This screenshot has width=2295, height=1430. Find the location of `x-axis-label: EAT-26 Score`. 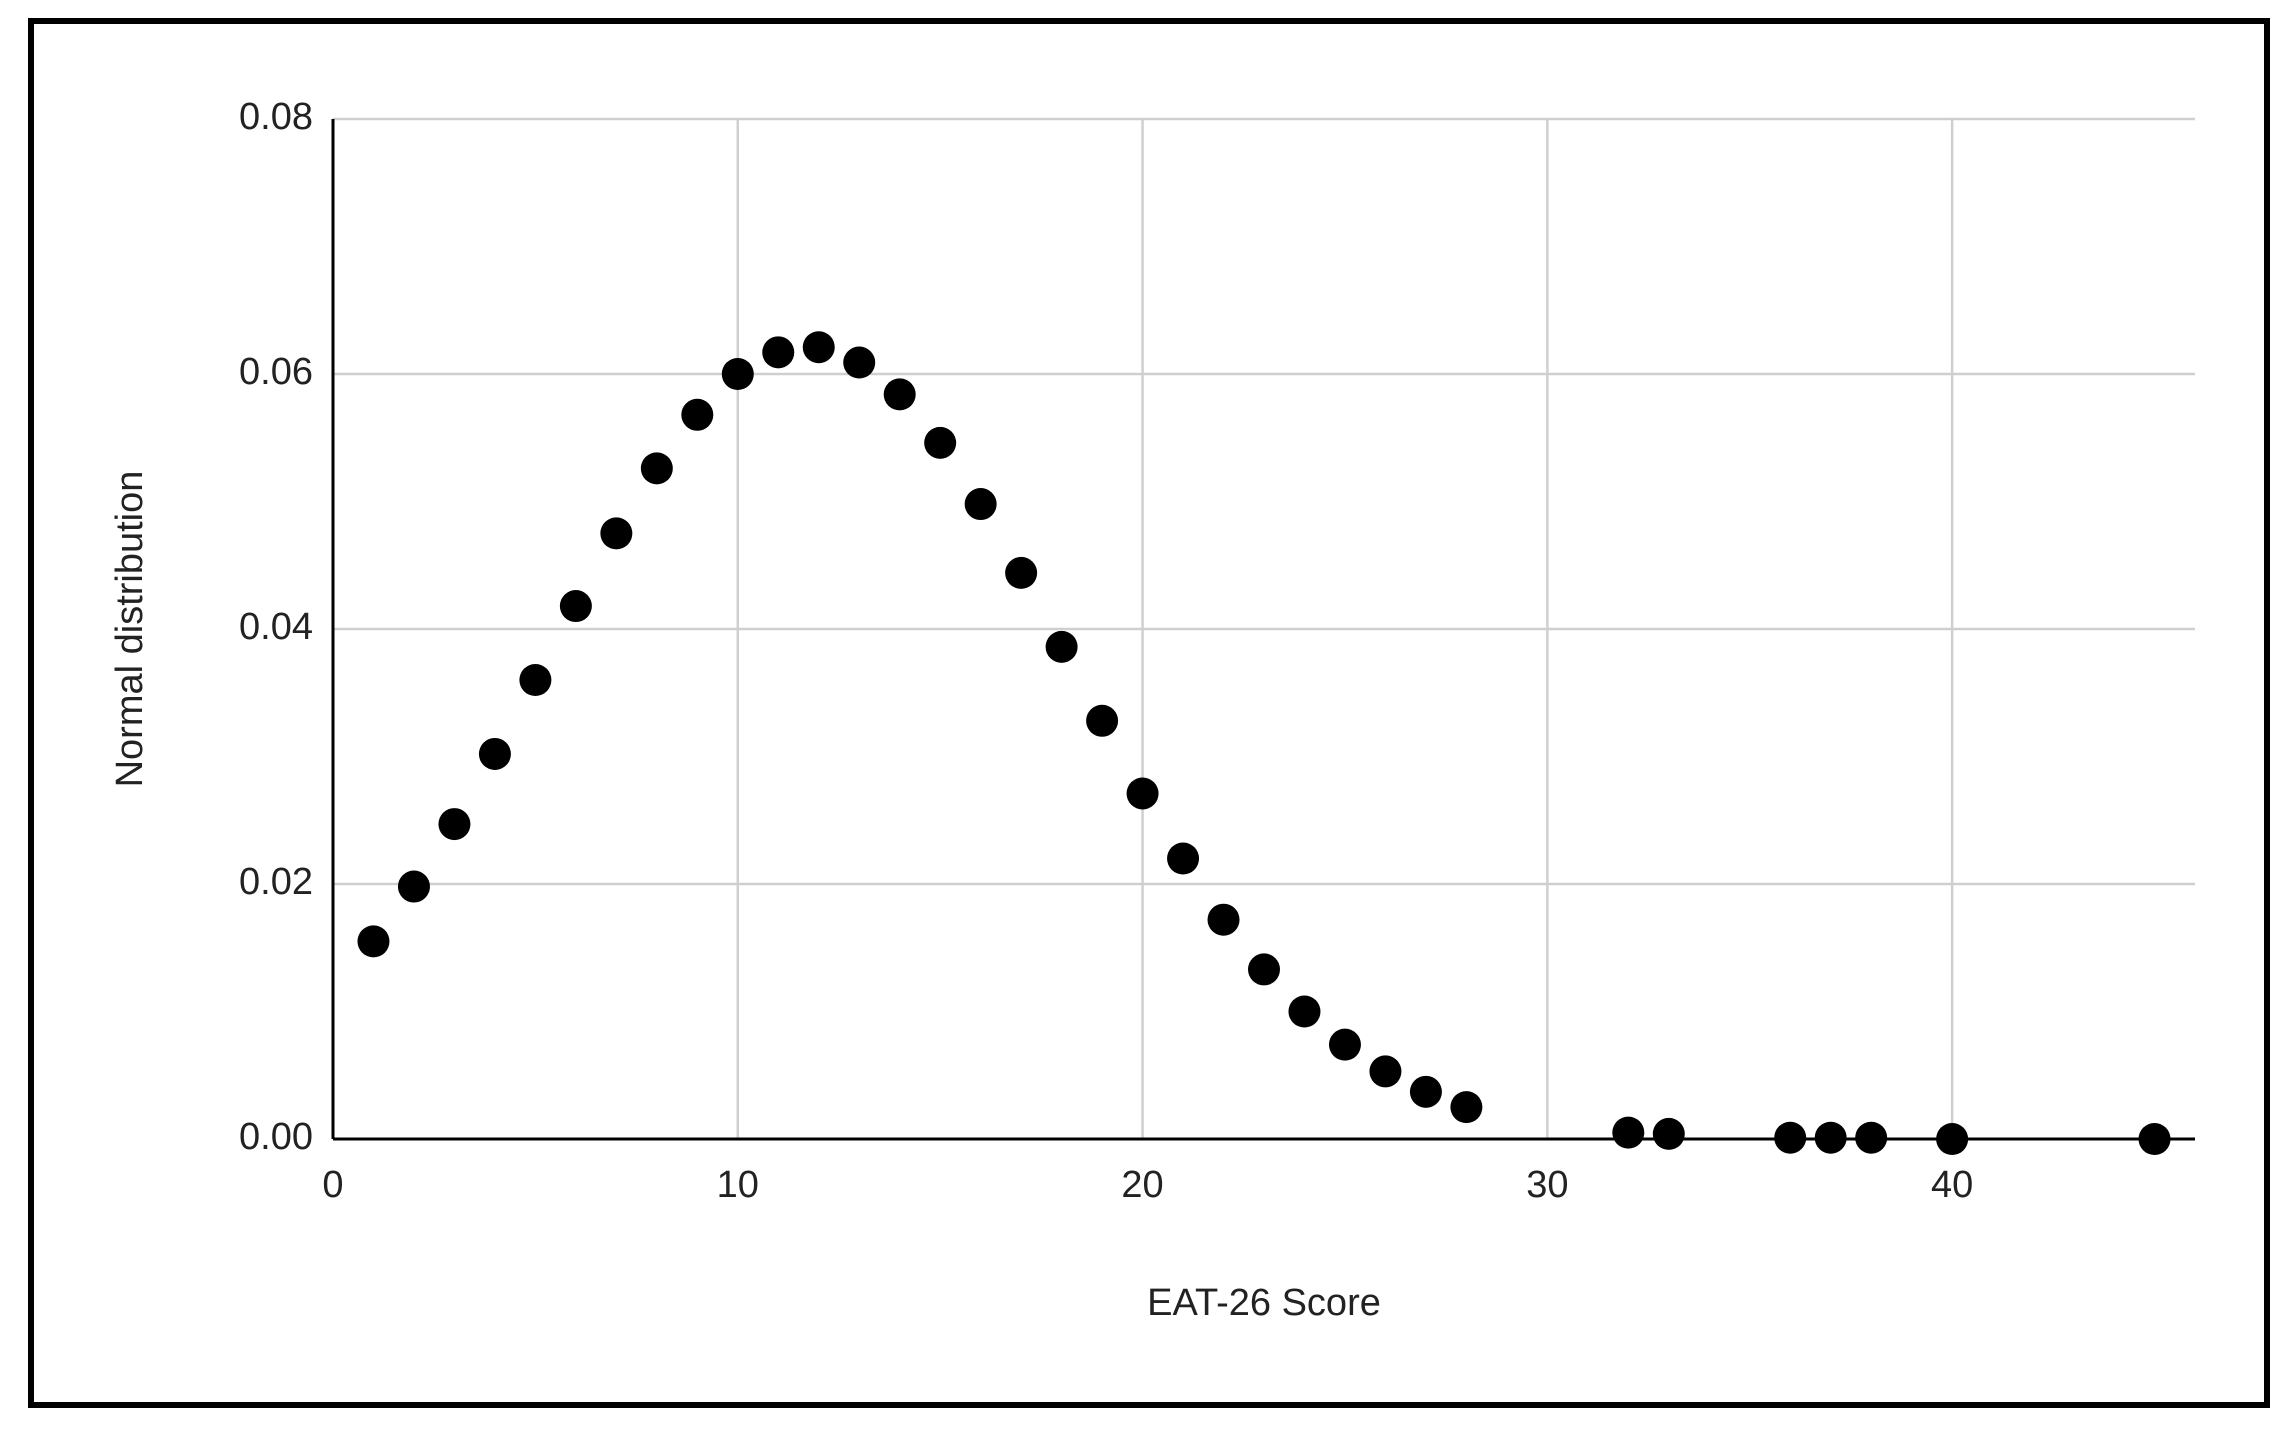

x-axis-label: EAT-26 Score is located at coordinates (1264, 1303).